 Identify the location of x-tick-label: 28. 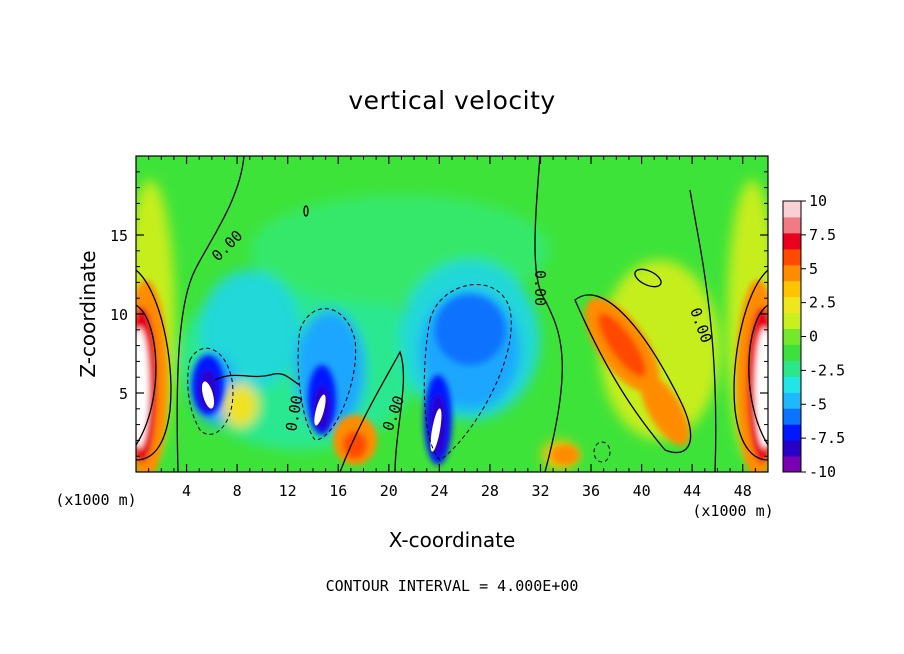
(490, 491).